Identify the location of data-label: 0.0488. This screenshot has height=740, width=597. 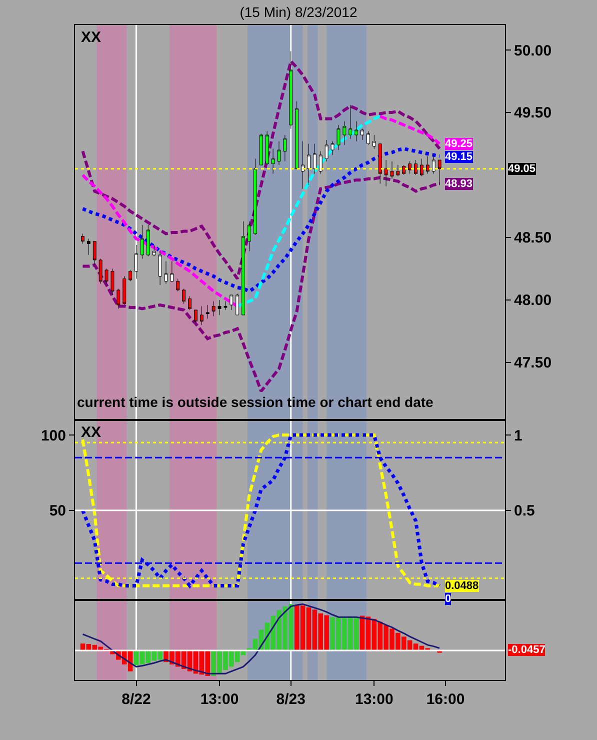
(462, 586).